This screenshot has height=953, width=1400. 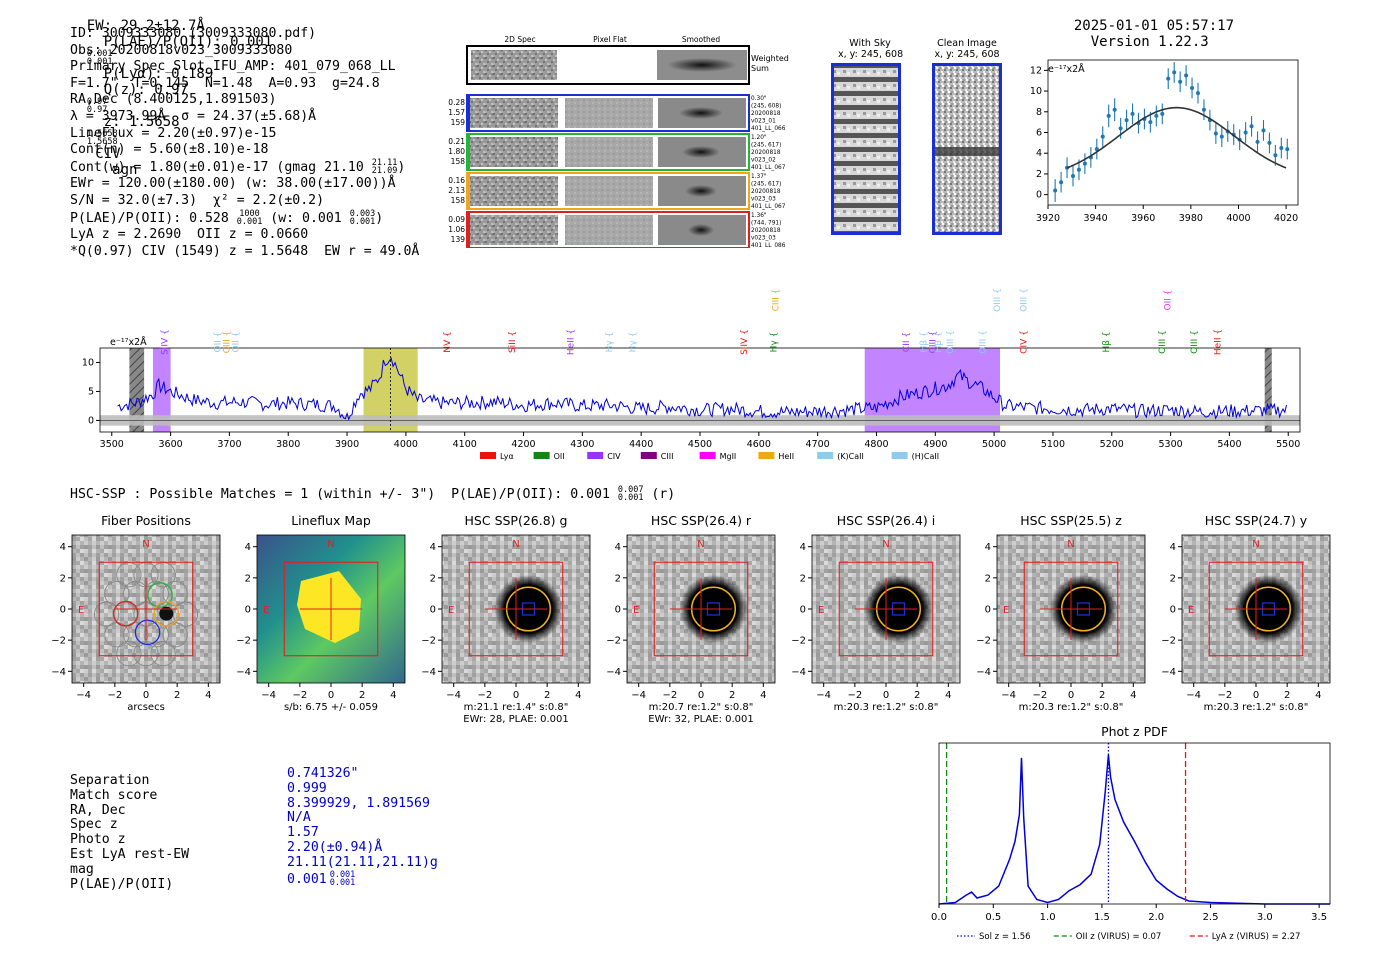 I want to click on spectrum-xtick-label: 4700, so click(x=818, y=444).